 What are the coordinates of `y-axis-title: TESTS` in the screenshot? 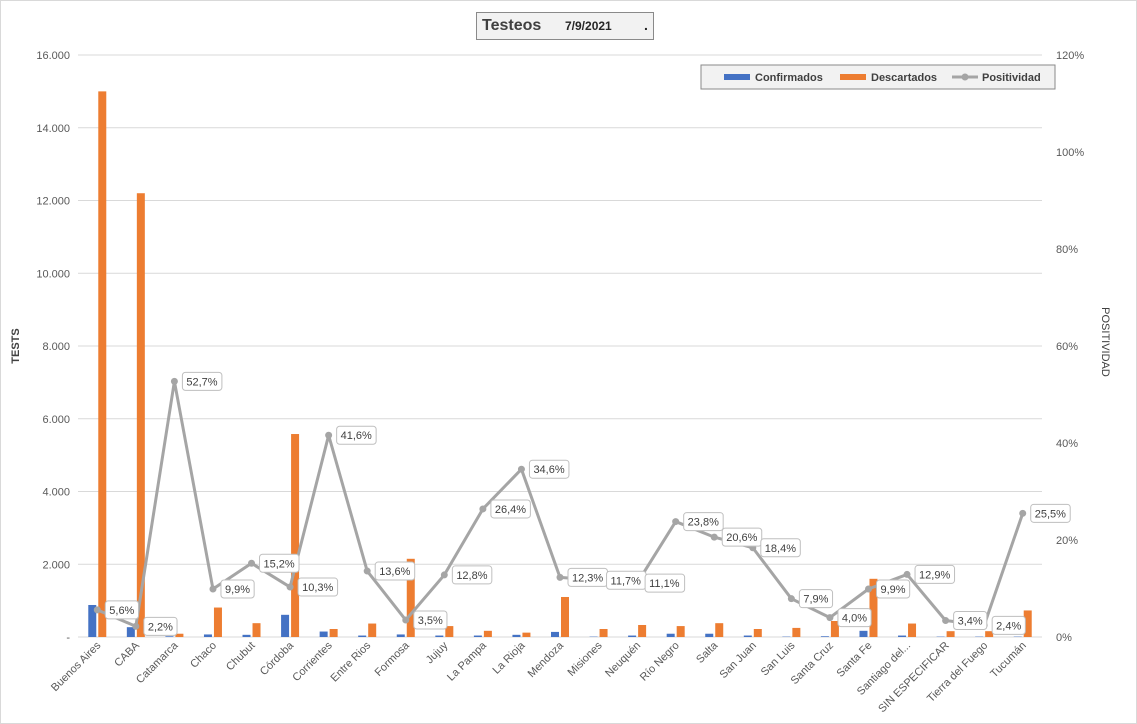 It's located at (16, 345).